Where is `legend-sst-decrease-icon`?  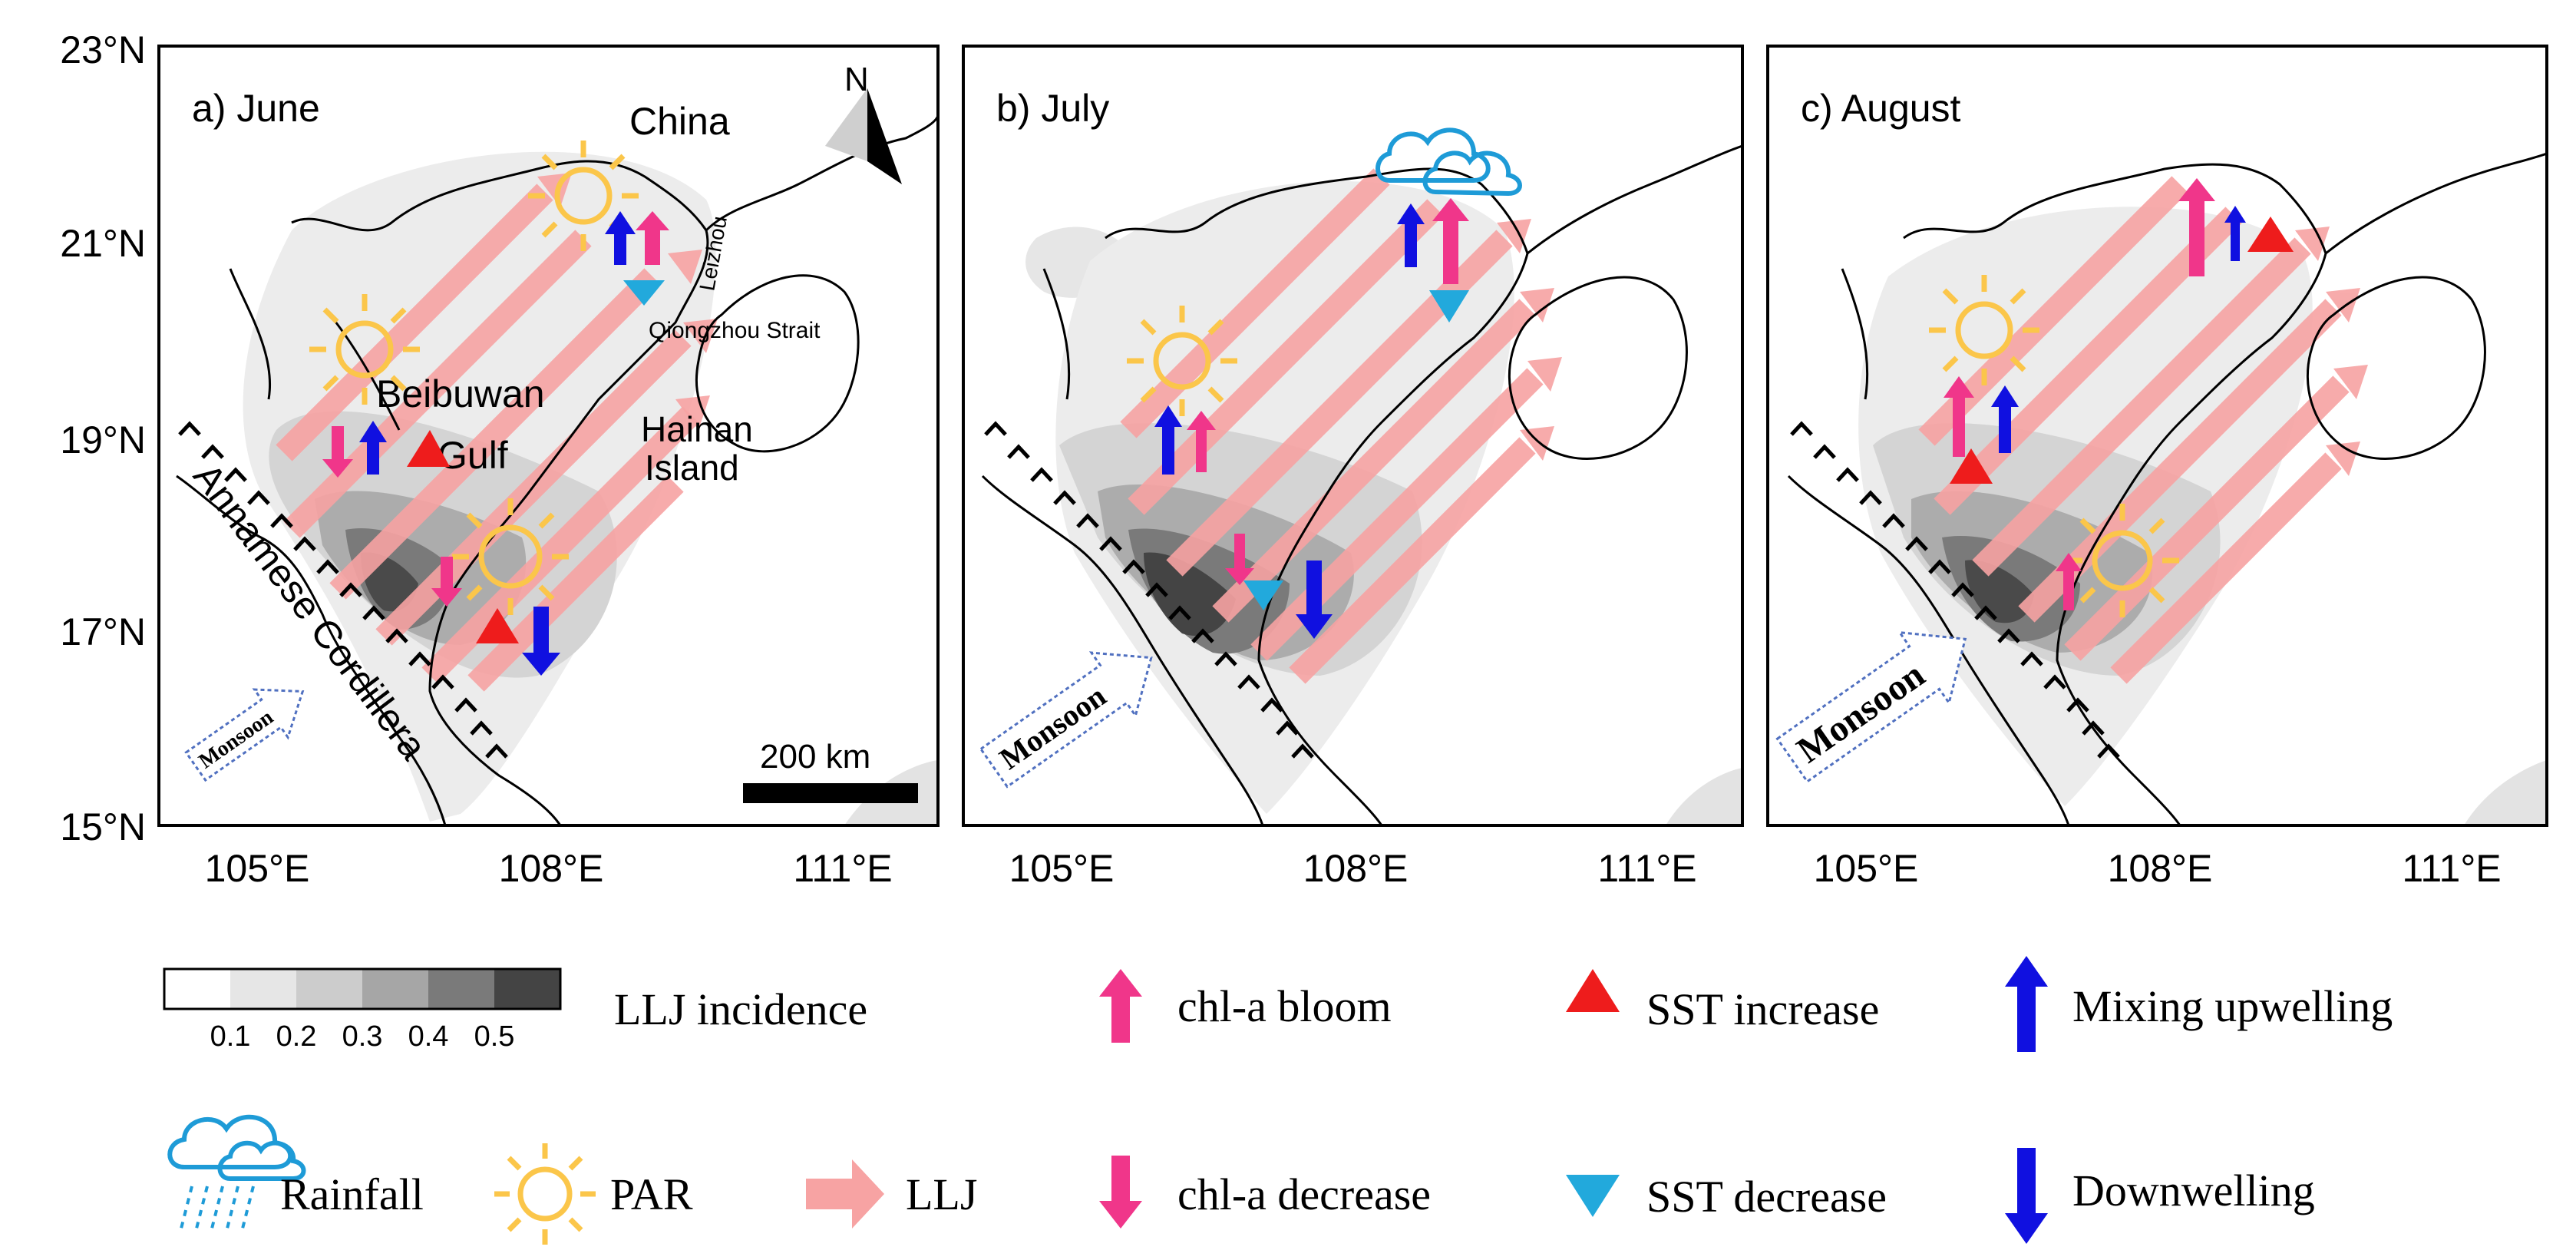
legend-sst-decrease-icon is located at coordinates (1593, 1196).